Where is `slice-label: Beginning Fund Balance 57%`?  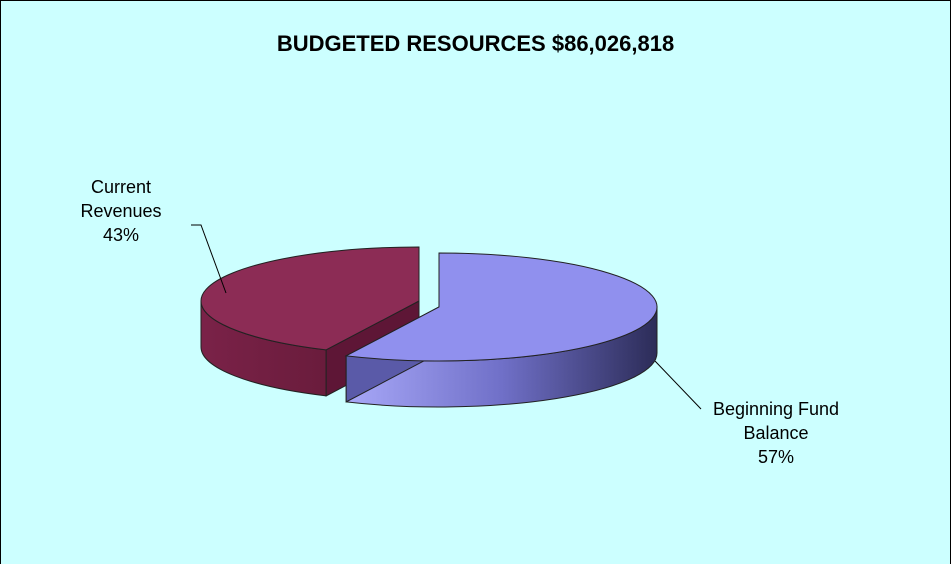
slice-label: Beginning Fund Balance 57% is located at coordinates (776, 433).